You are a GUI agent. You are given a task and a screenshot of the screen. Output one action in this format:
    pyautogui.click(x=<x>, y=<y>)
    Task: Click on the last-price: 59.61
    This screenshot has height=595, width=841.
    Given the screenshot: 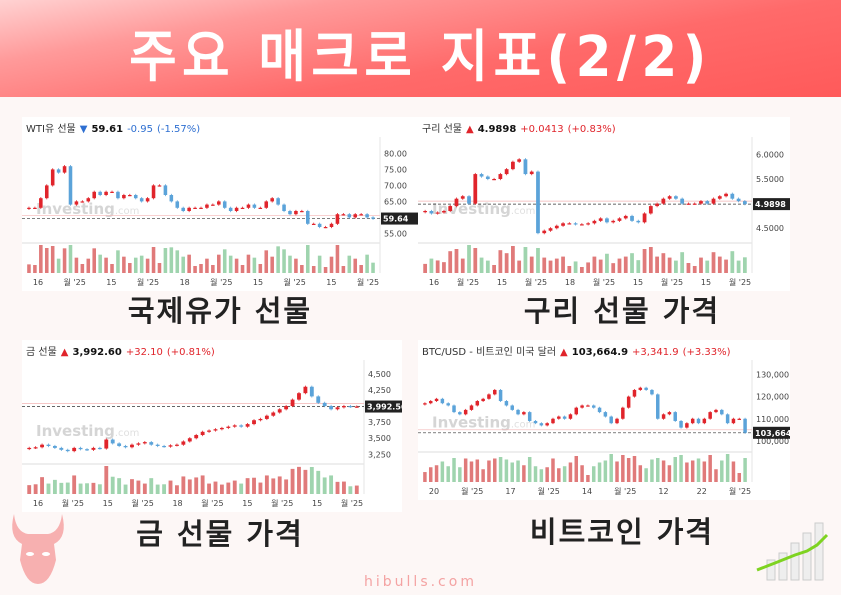 What is the action you would take?
    pyautogui.click(x=107, y=129)
    